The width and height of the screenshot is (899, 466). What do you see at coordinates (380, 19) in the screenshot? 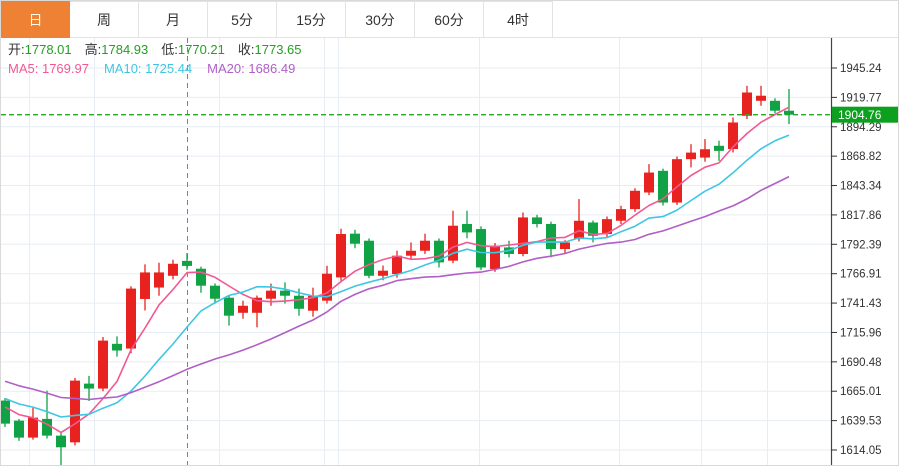
I see `tab-timeframe-5: 30分` at bounding box center [380, 19].